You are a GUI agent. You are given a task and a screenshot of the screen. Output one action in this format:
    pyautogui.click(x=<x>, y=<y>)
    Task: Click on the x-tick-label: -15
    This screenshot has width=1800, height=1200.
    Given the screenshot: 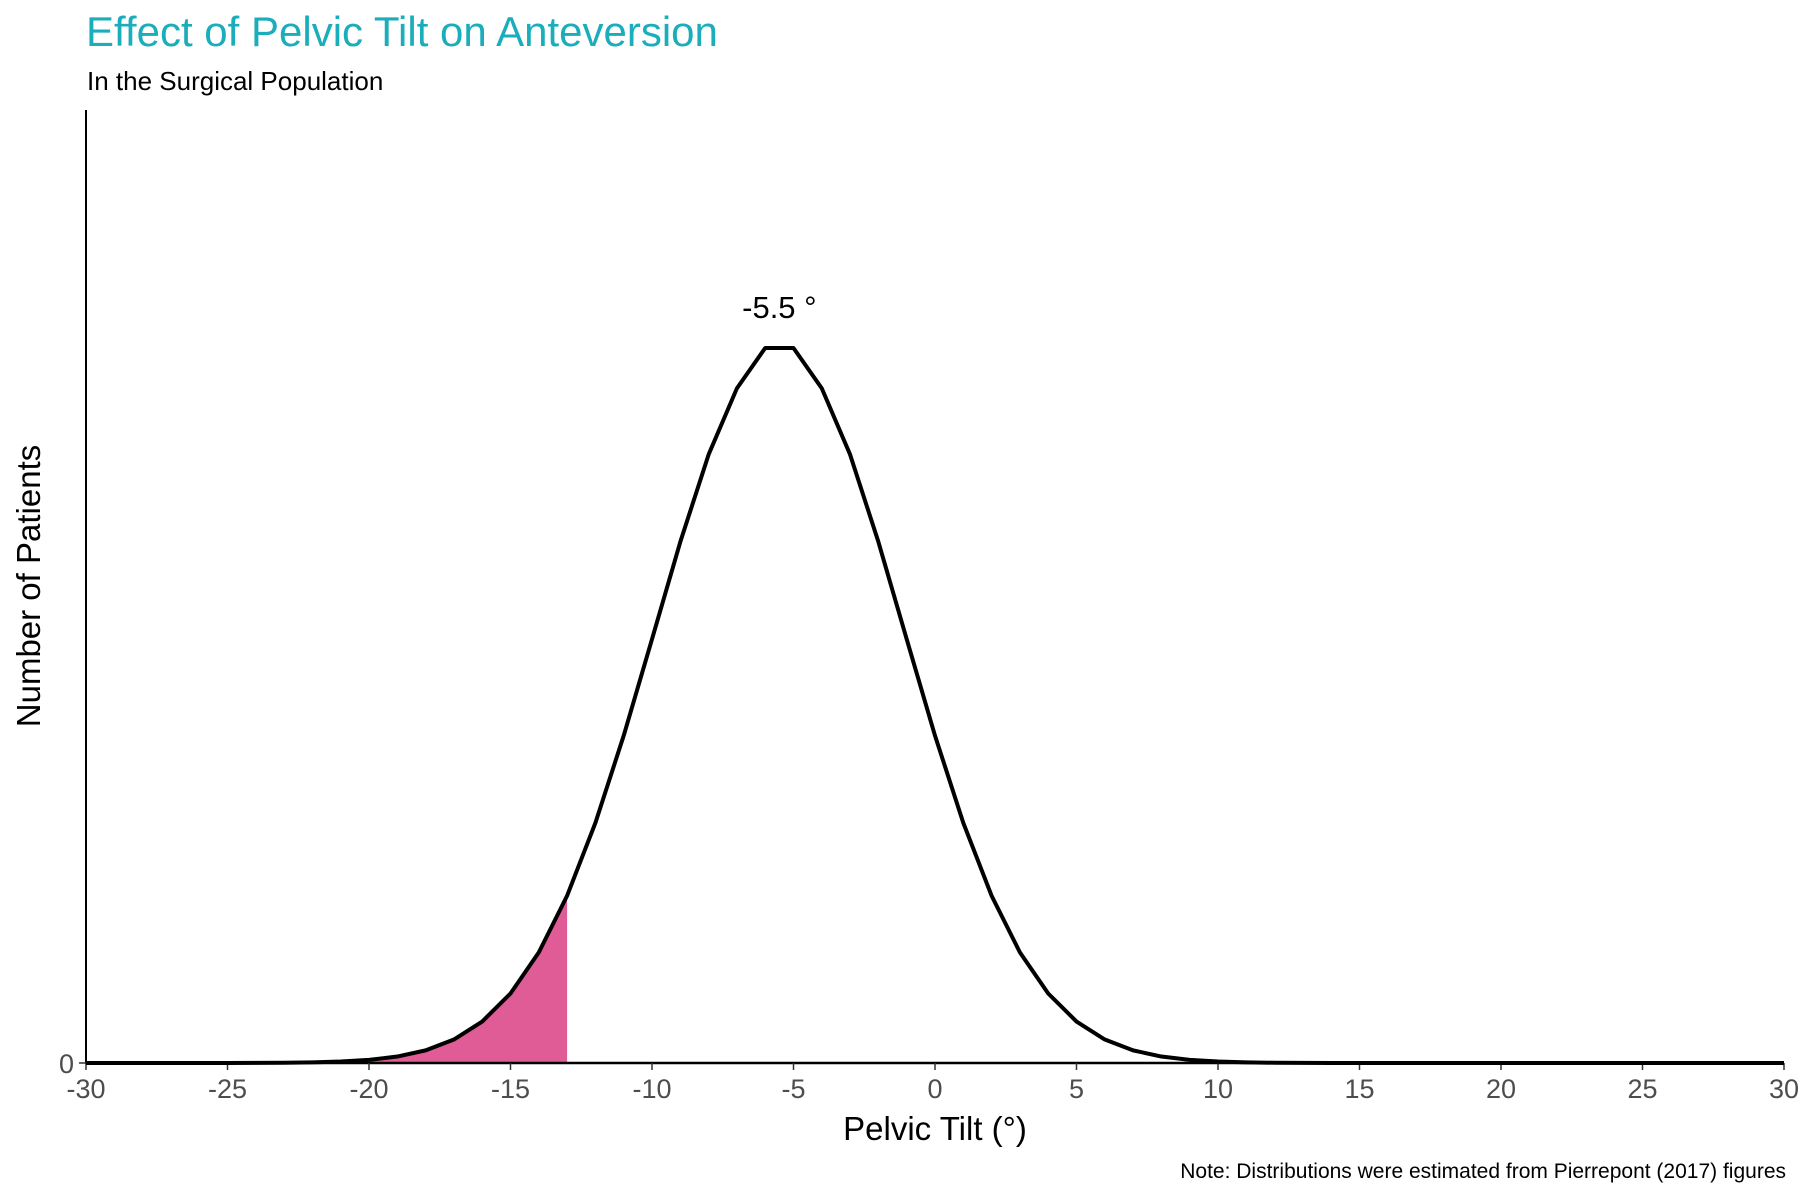 What is the action you would take?
    pyautogui.click(x=510, y=1089)
    